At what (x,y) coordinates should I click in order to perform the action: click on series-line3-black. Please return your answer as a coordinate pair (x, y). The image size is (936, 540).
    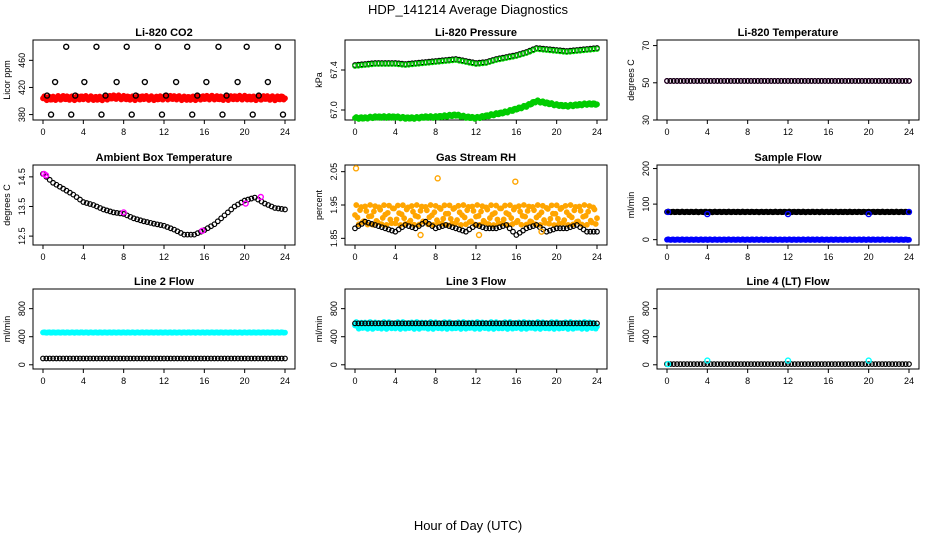
    Looking at the image, I should click on (476, 323).